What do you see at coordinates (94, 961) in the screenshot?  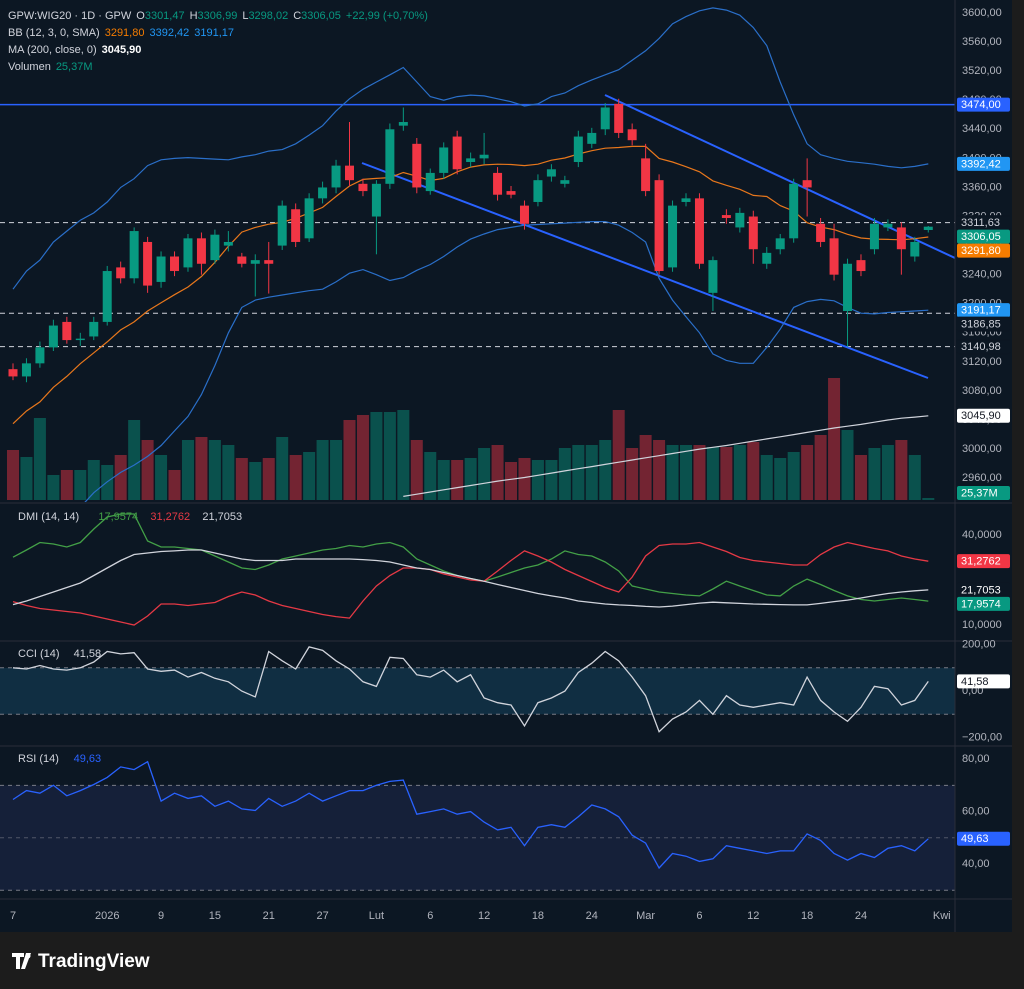 I see `brand-name: TradingView` at bounding box center [94, 961].